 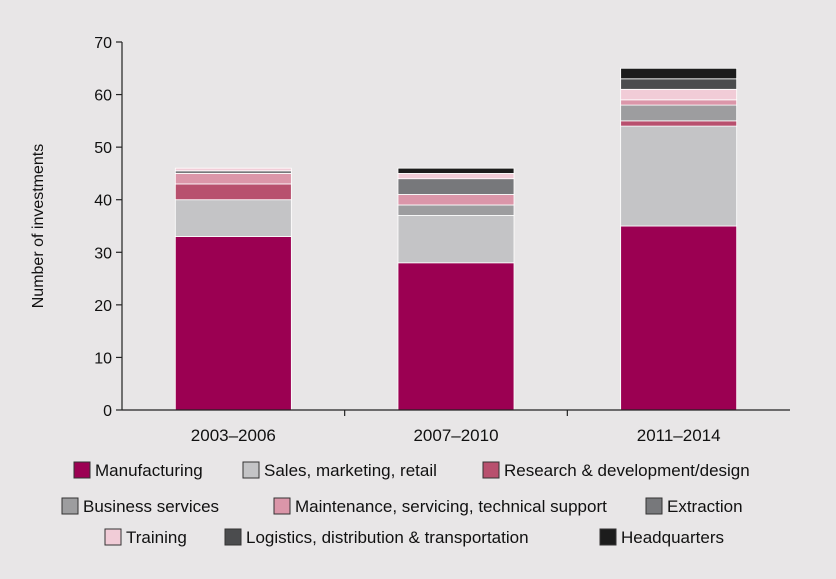 What do you see at coordinates (156, 537) in the screenshot?
I see `legend-label: Training` at bounding box center [156, 537].